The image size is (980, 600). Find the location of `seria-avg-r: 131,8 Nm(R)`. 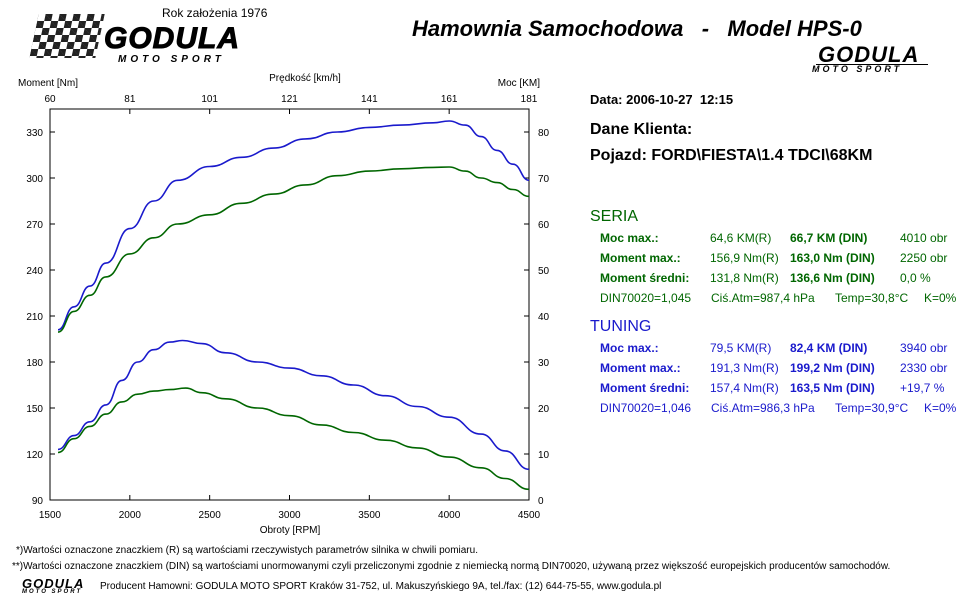

seria-avg-r: 131,8 Nm(R) is located at coordinates (744, 278).